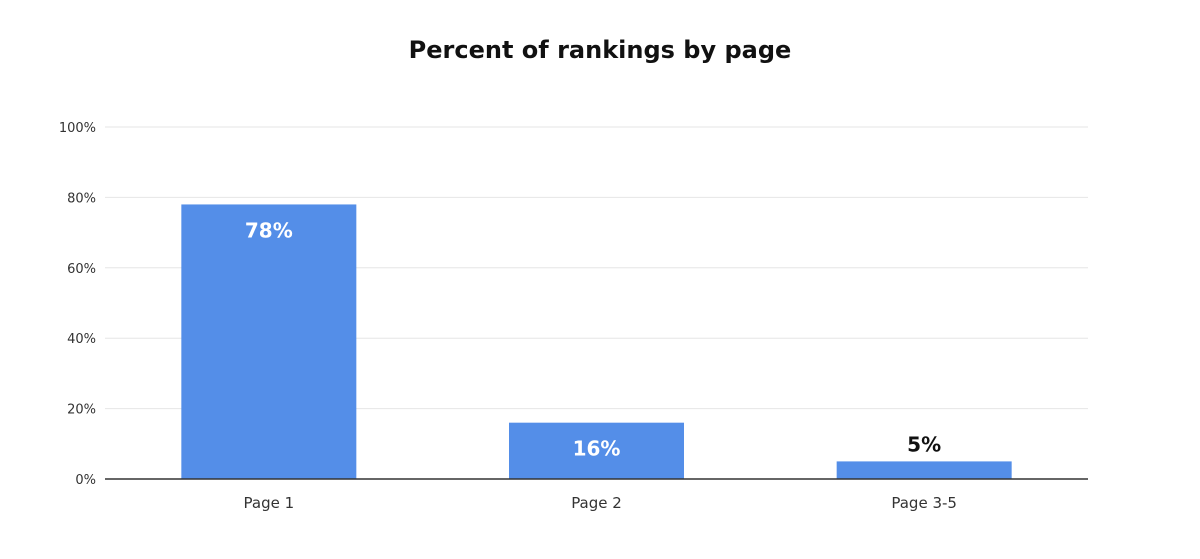 Image resolution: width=1200 pixels, height=559 pixels. I want to click on data-label: 78%, so click(269, 230).